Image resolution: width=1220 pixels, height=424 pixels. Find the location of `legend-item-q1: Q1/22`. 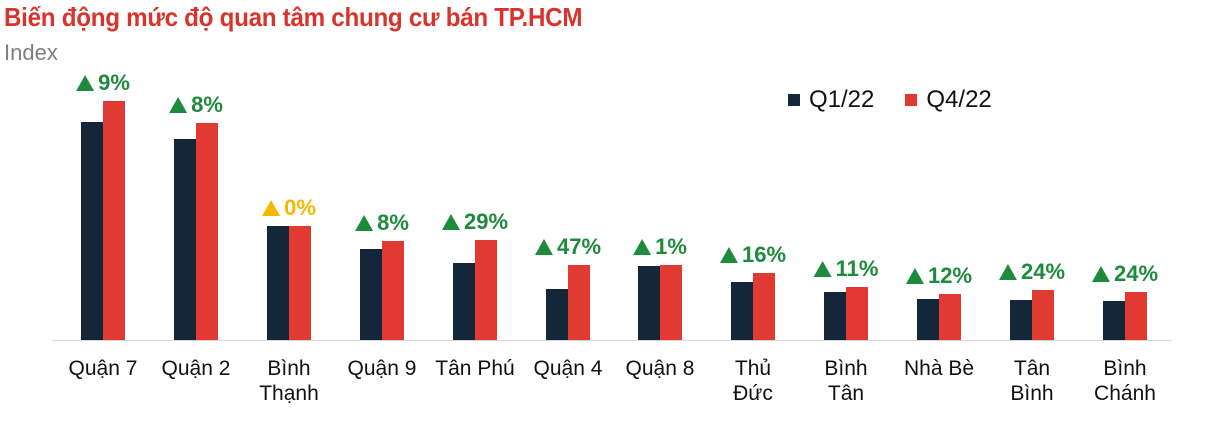

legend-item-q1: Q1/22 is located at coordinates (831, 100).